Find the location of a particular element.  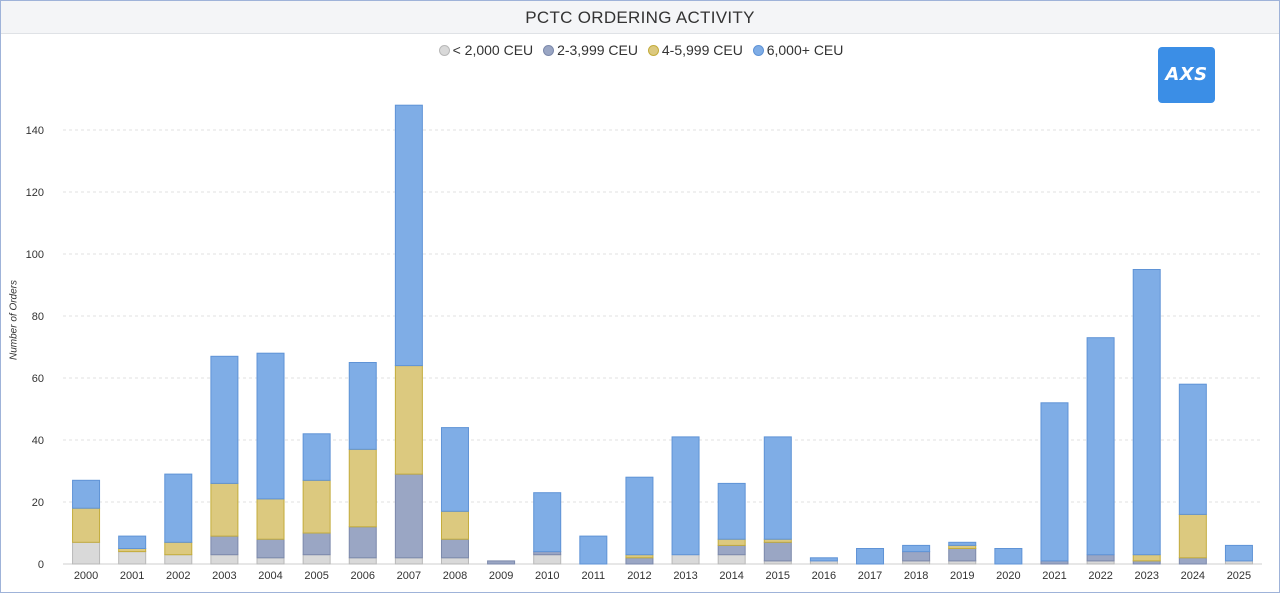

legend-label: 4-5,999 CEU is located at coordinates (702, 50).